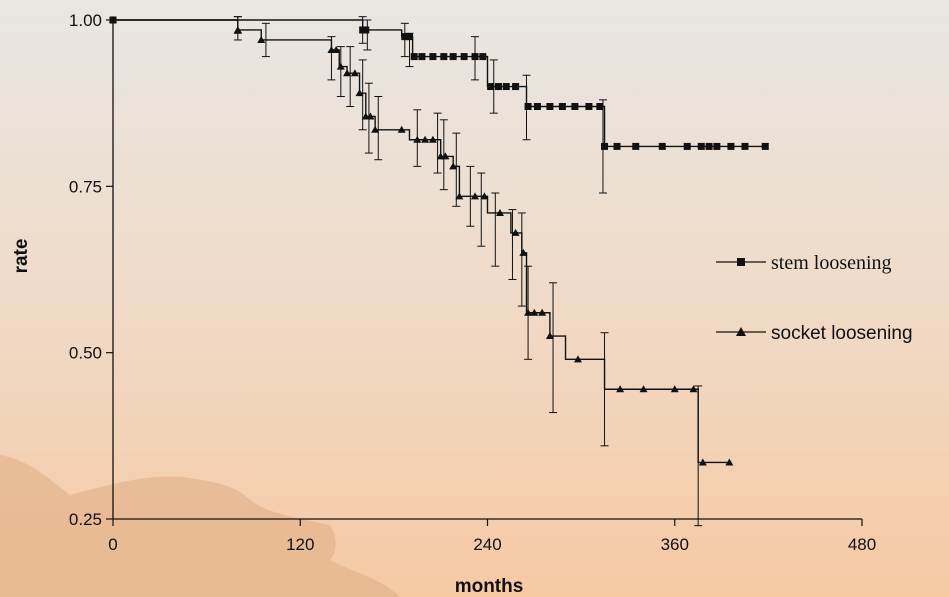 The width and height of the screenshot is (949, 597). I want to click on x-tick-label: 480, so click(862, 544).